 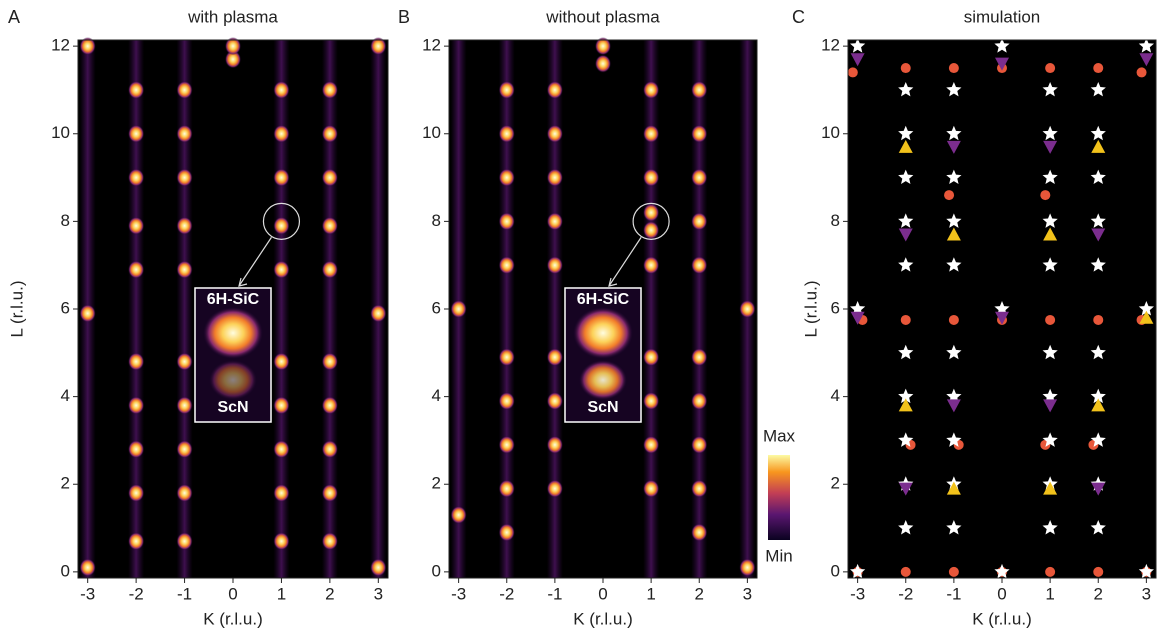 I want to click on y-tick-label: 2, so click(x=835, y=483).